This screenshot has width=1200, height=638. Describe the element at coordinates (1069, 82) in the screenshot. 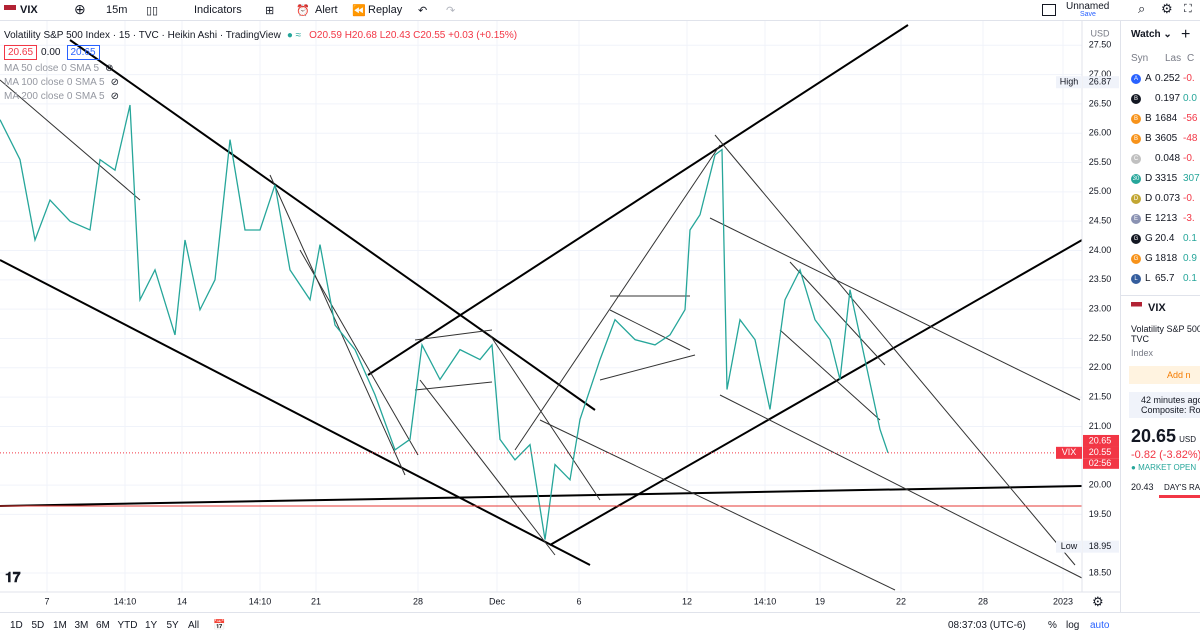

I see `high-label-bg` at that location.